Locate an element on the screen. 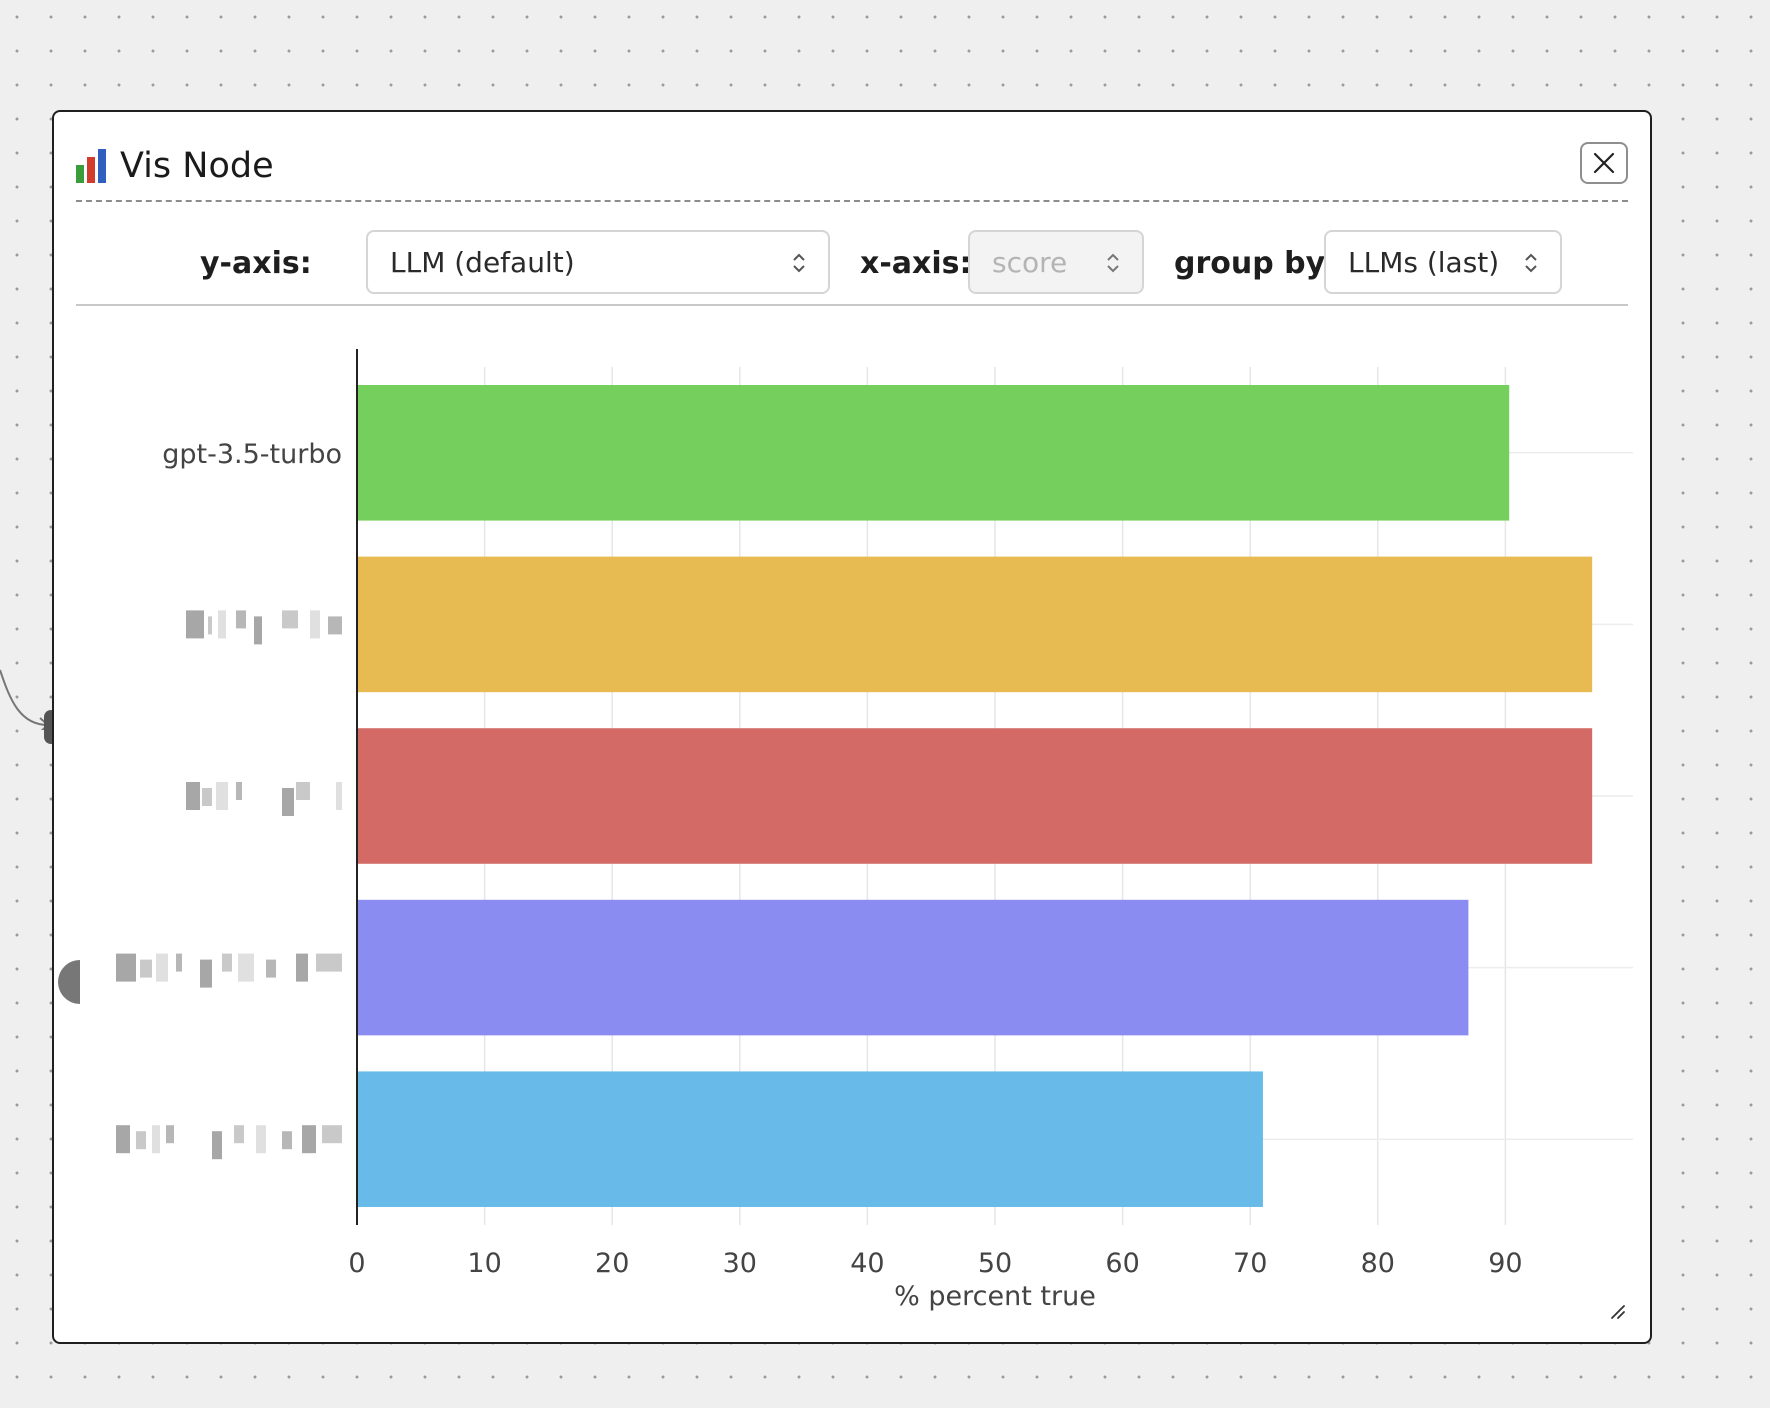 The width and height of the screenshot is (1770, 1408). x-tick-label: 10 is located at coordinates (484, 1263).